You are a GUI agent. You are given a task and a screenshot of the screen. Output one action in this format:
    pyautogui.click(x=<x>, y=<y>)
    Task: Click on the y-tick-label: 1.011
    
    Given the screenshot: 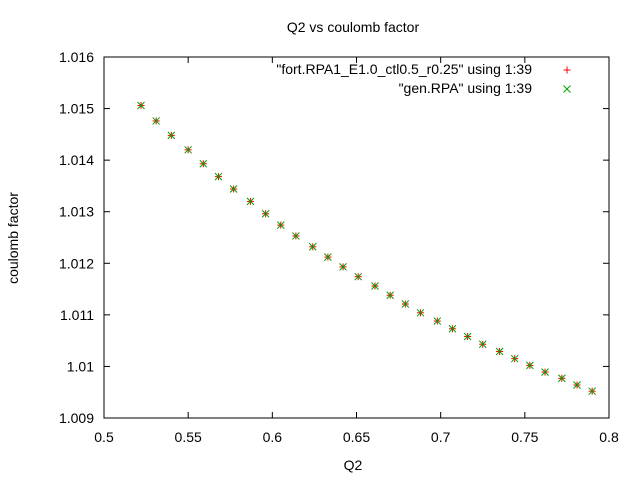 What is the action you would take?
    pyautogui.click(x=77, y=315)
    